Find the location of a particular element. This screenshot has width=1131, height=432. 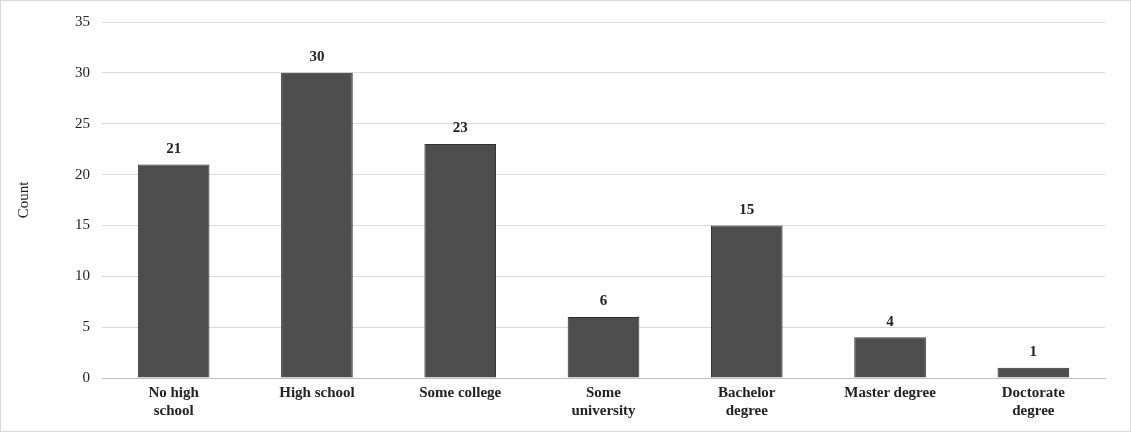

data-label: 21 is located at coordinates (174, 147).